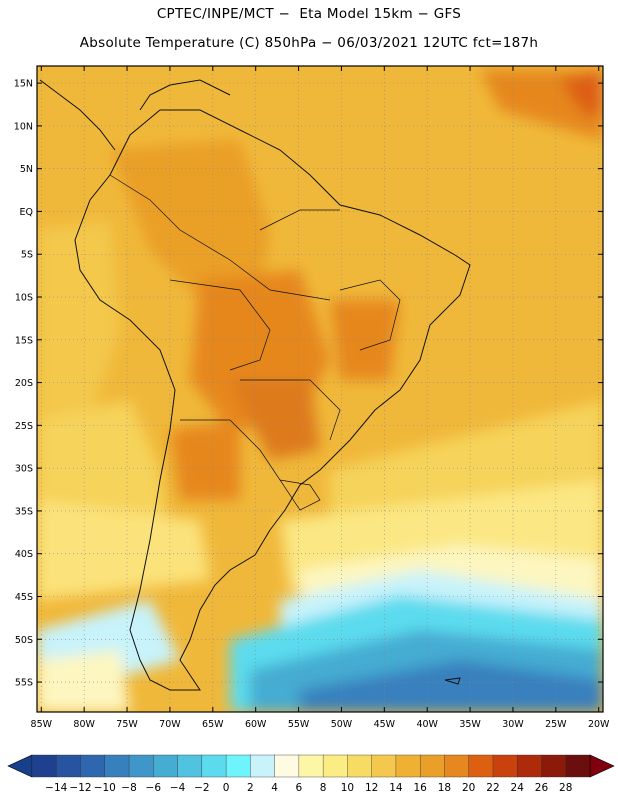 The width and height of the screenshot is (618, 800). I want to click on colorbar-label: 22, so click(492, 788).